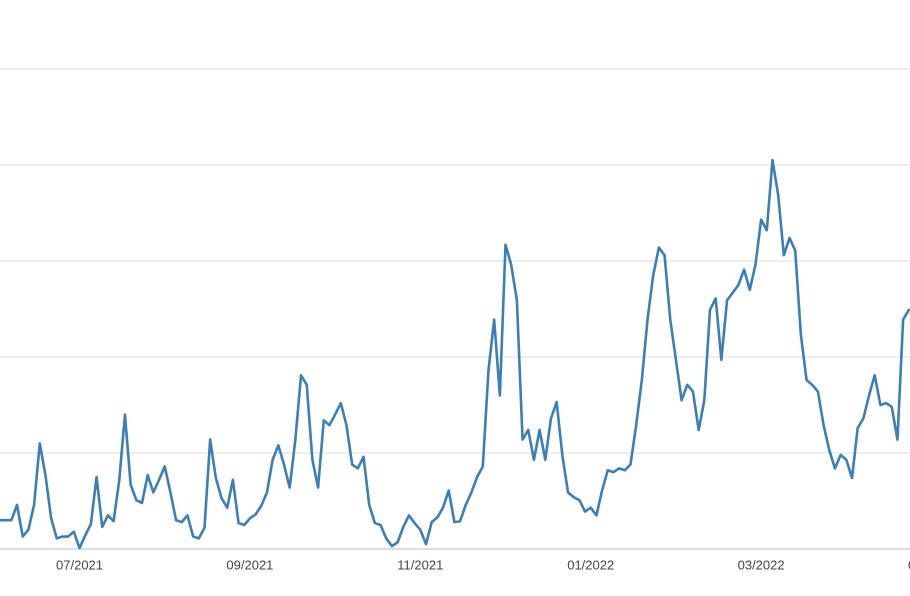 This screenshot has height=596, width=910. What do you see at coordinates (590, 564) in the screenshot?
I see `x-tick-label: 01/2022` at bounding box center [590, 564].